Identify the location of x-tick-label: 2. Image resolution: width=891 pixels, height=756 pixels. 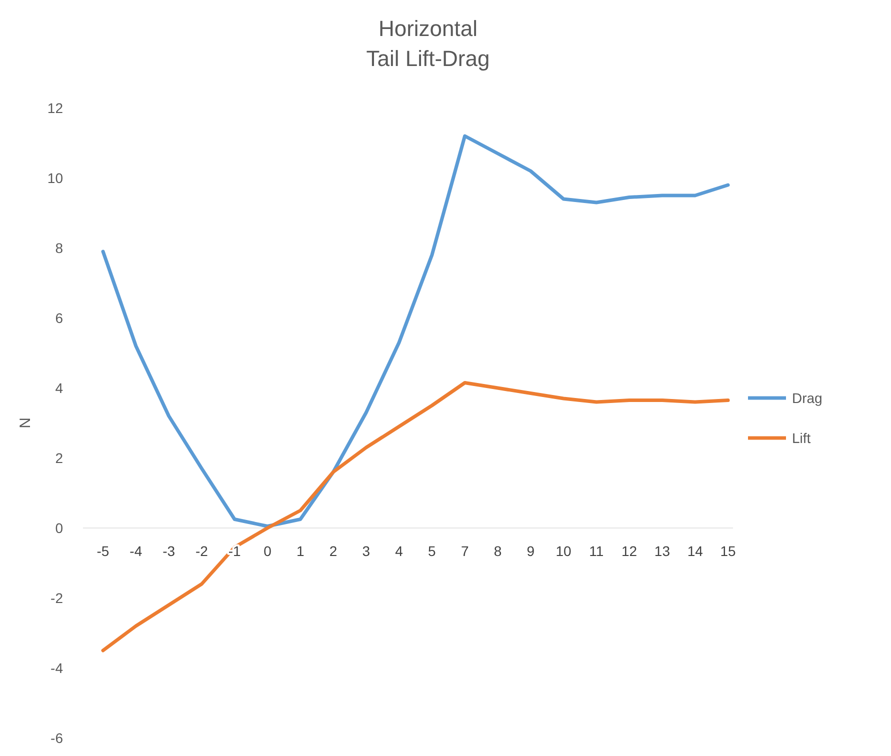
(333, 551).